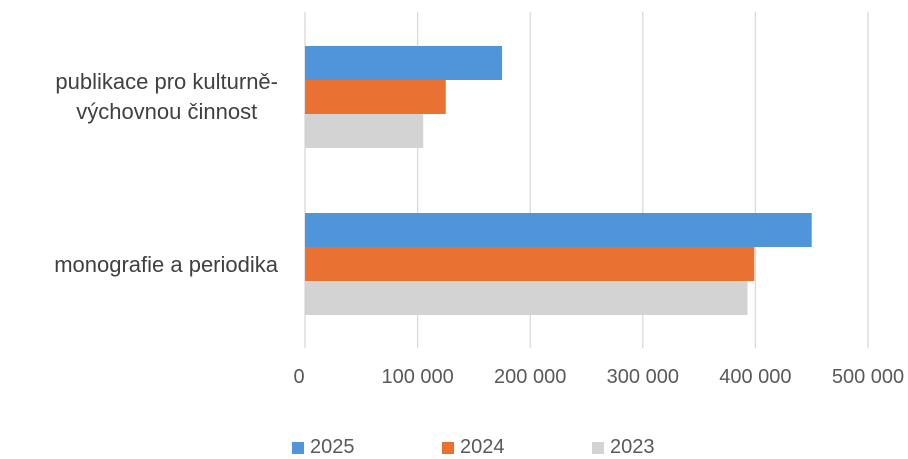  Describe the element at coordinates (364, 131) in the screenshot. I see `bar-2023-cat0` at that location.